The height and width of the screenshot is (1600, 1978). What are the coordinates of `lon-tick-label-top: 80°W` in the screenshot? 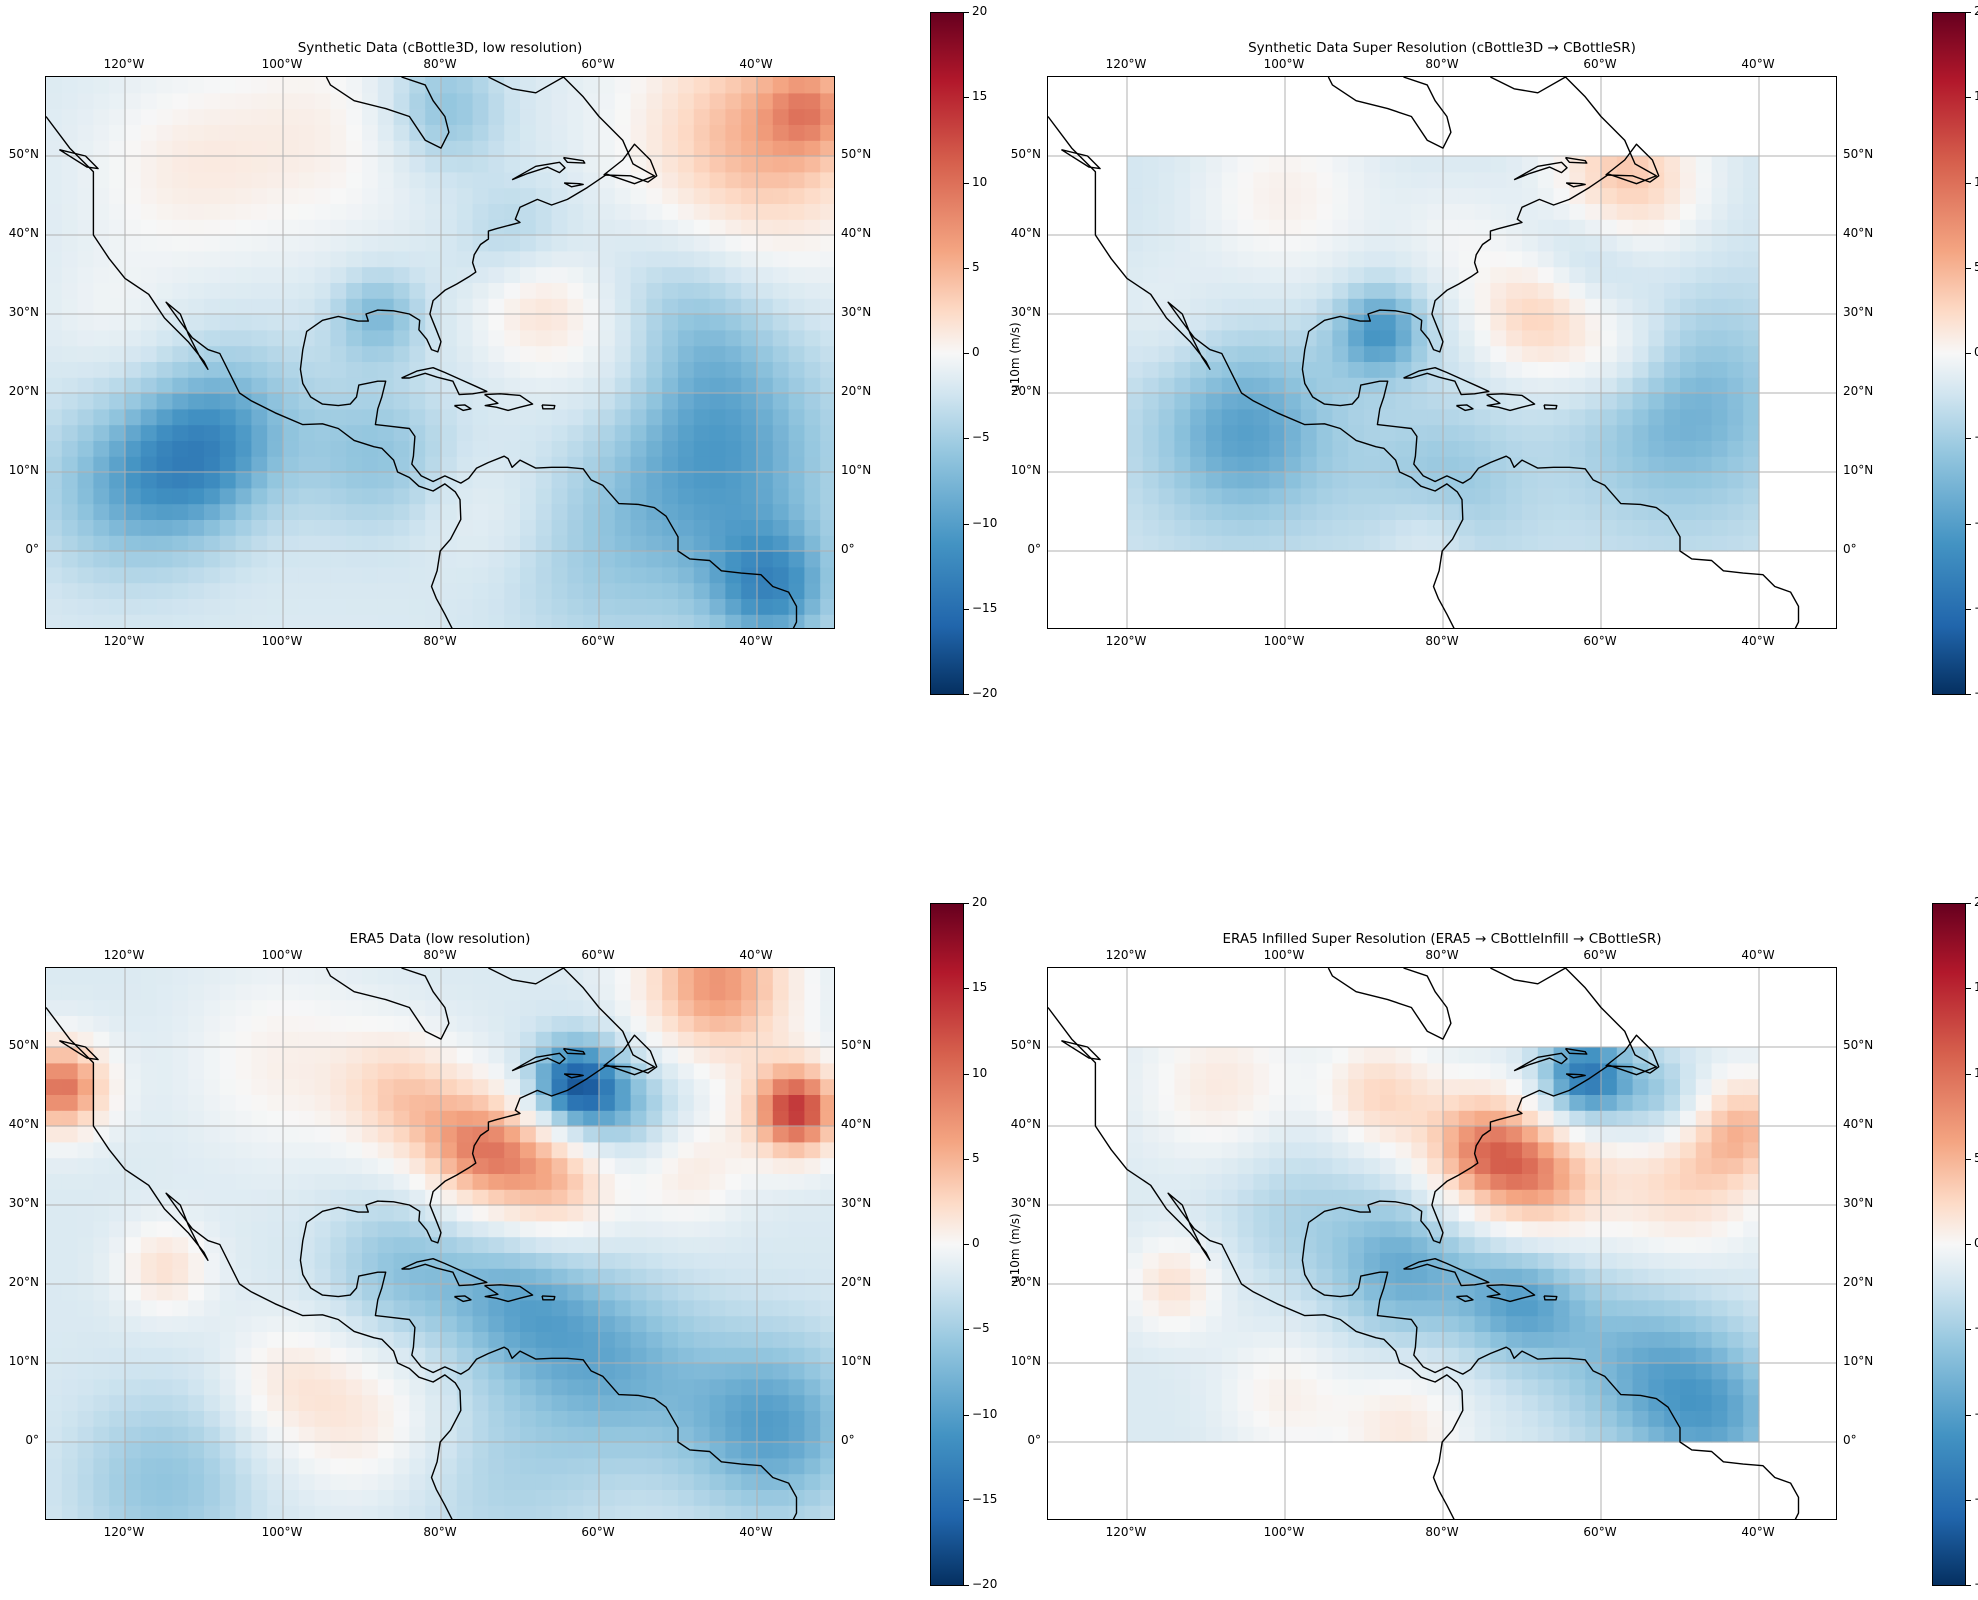 It's located at (440, 64).